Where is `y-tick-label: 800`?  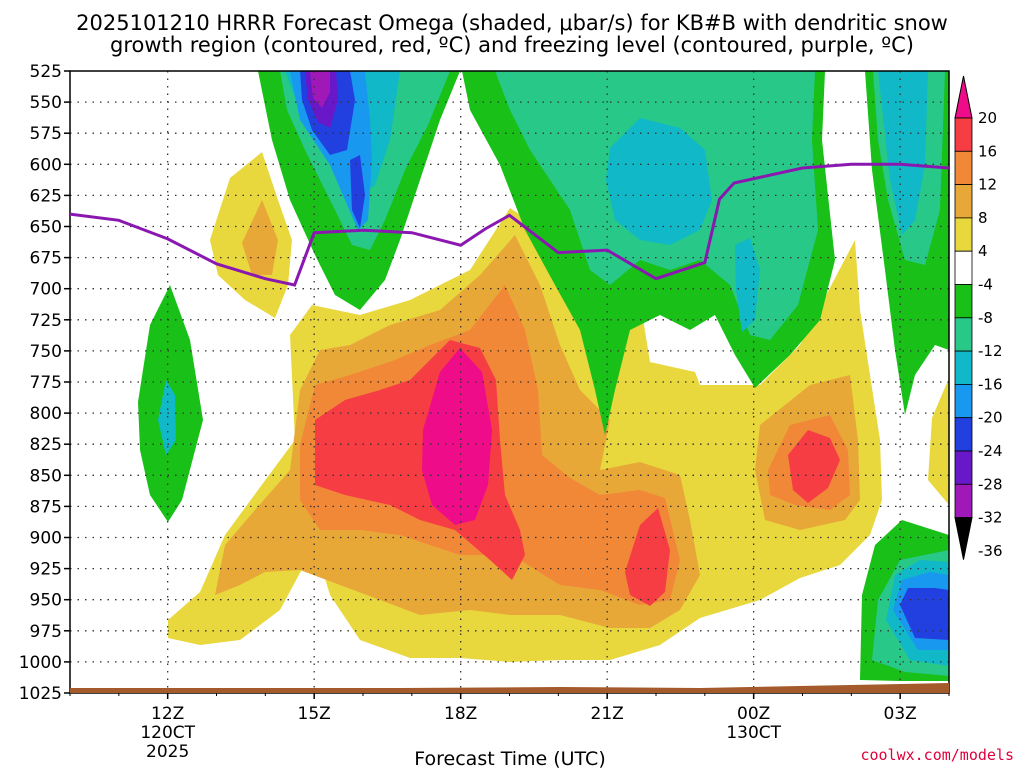 y-tick-label: 800 is located at coordinates (46, 414).